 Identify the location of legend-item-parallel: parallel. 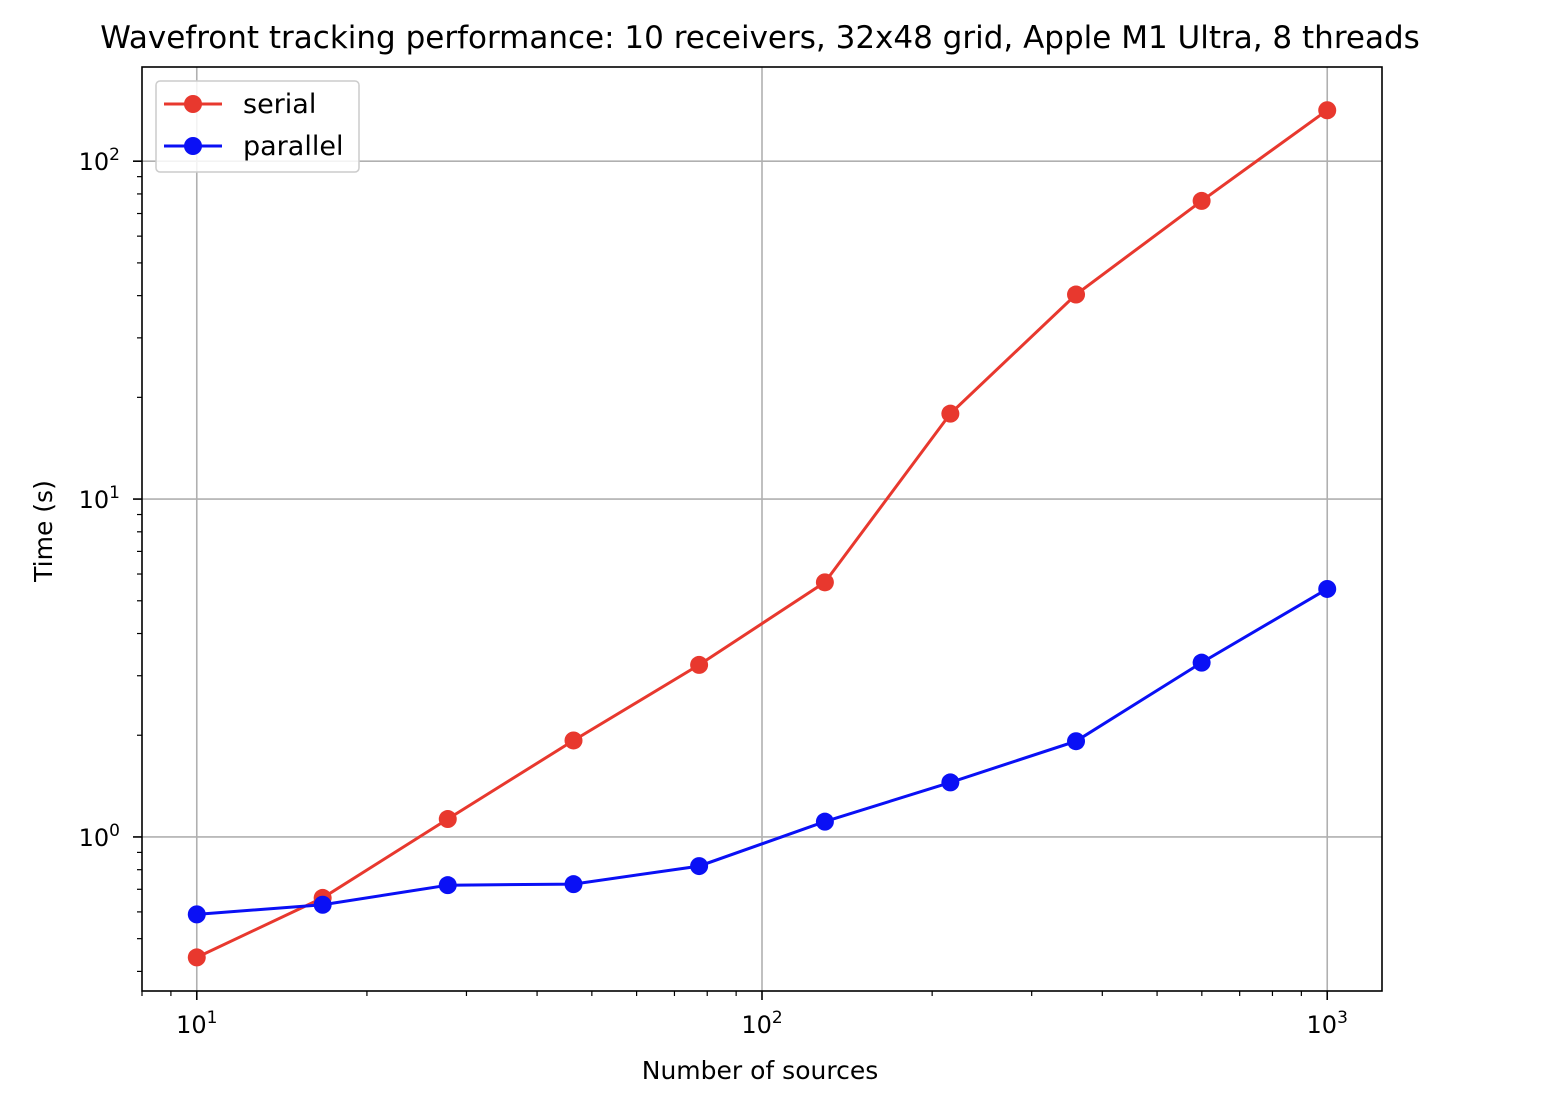
(253, 146).